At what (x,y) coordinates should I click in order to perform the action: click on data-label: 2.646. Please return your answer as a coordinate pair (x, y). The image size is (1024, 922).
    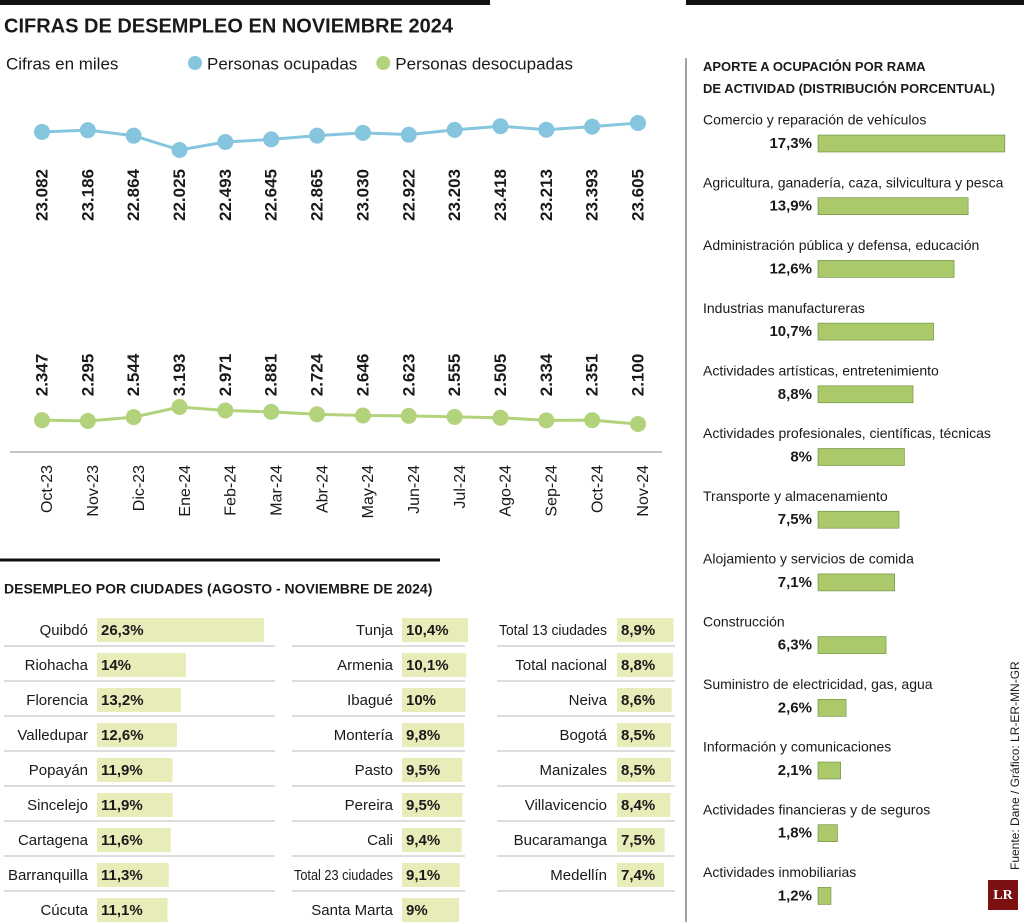
    Looking at the image, I should click on (362, 375).